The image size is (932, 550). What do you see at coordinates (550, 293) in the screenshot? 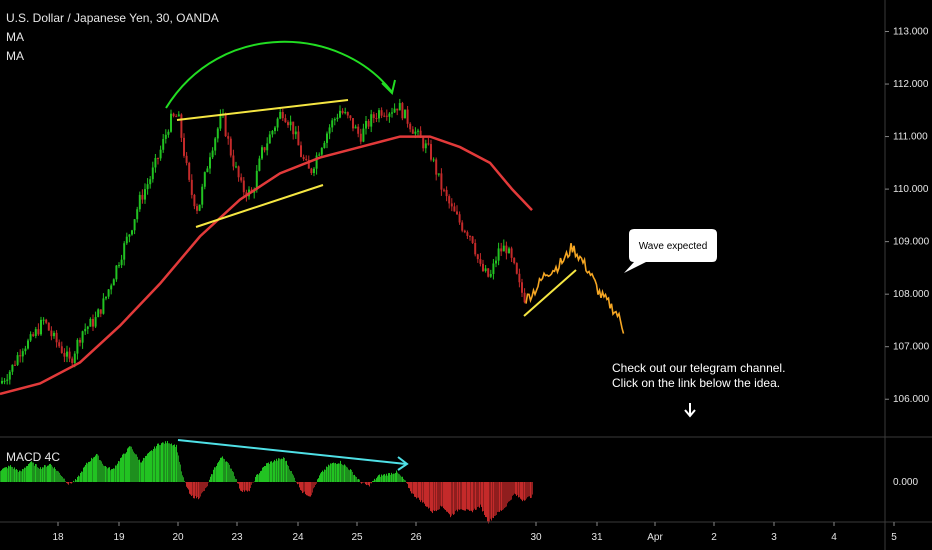
I see `support-trendline` at bounding box center [550, 293].